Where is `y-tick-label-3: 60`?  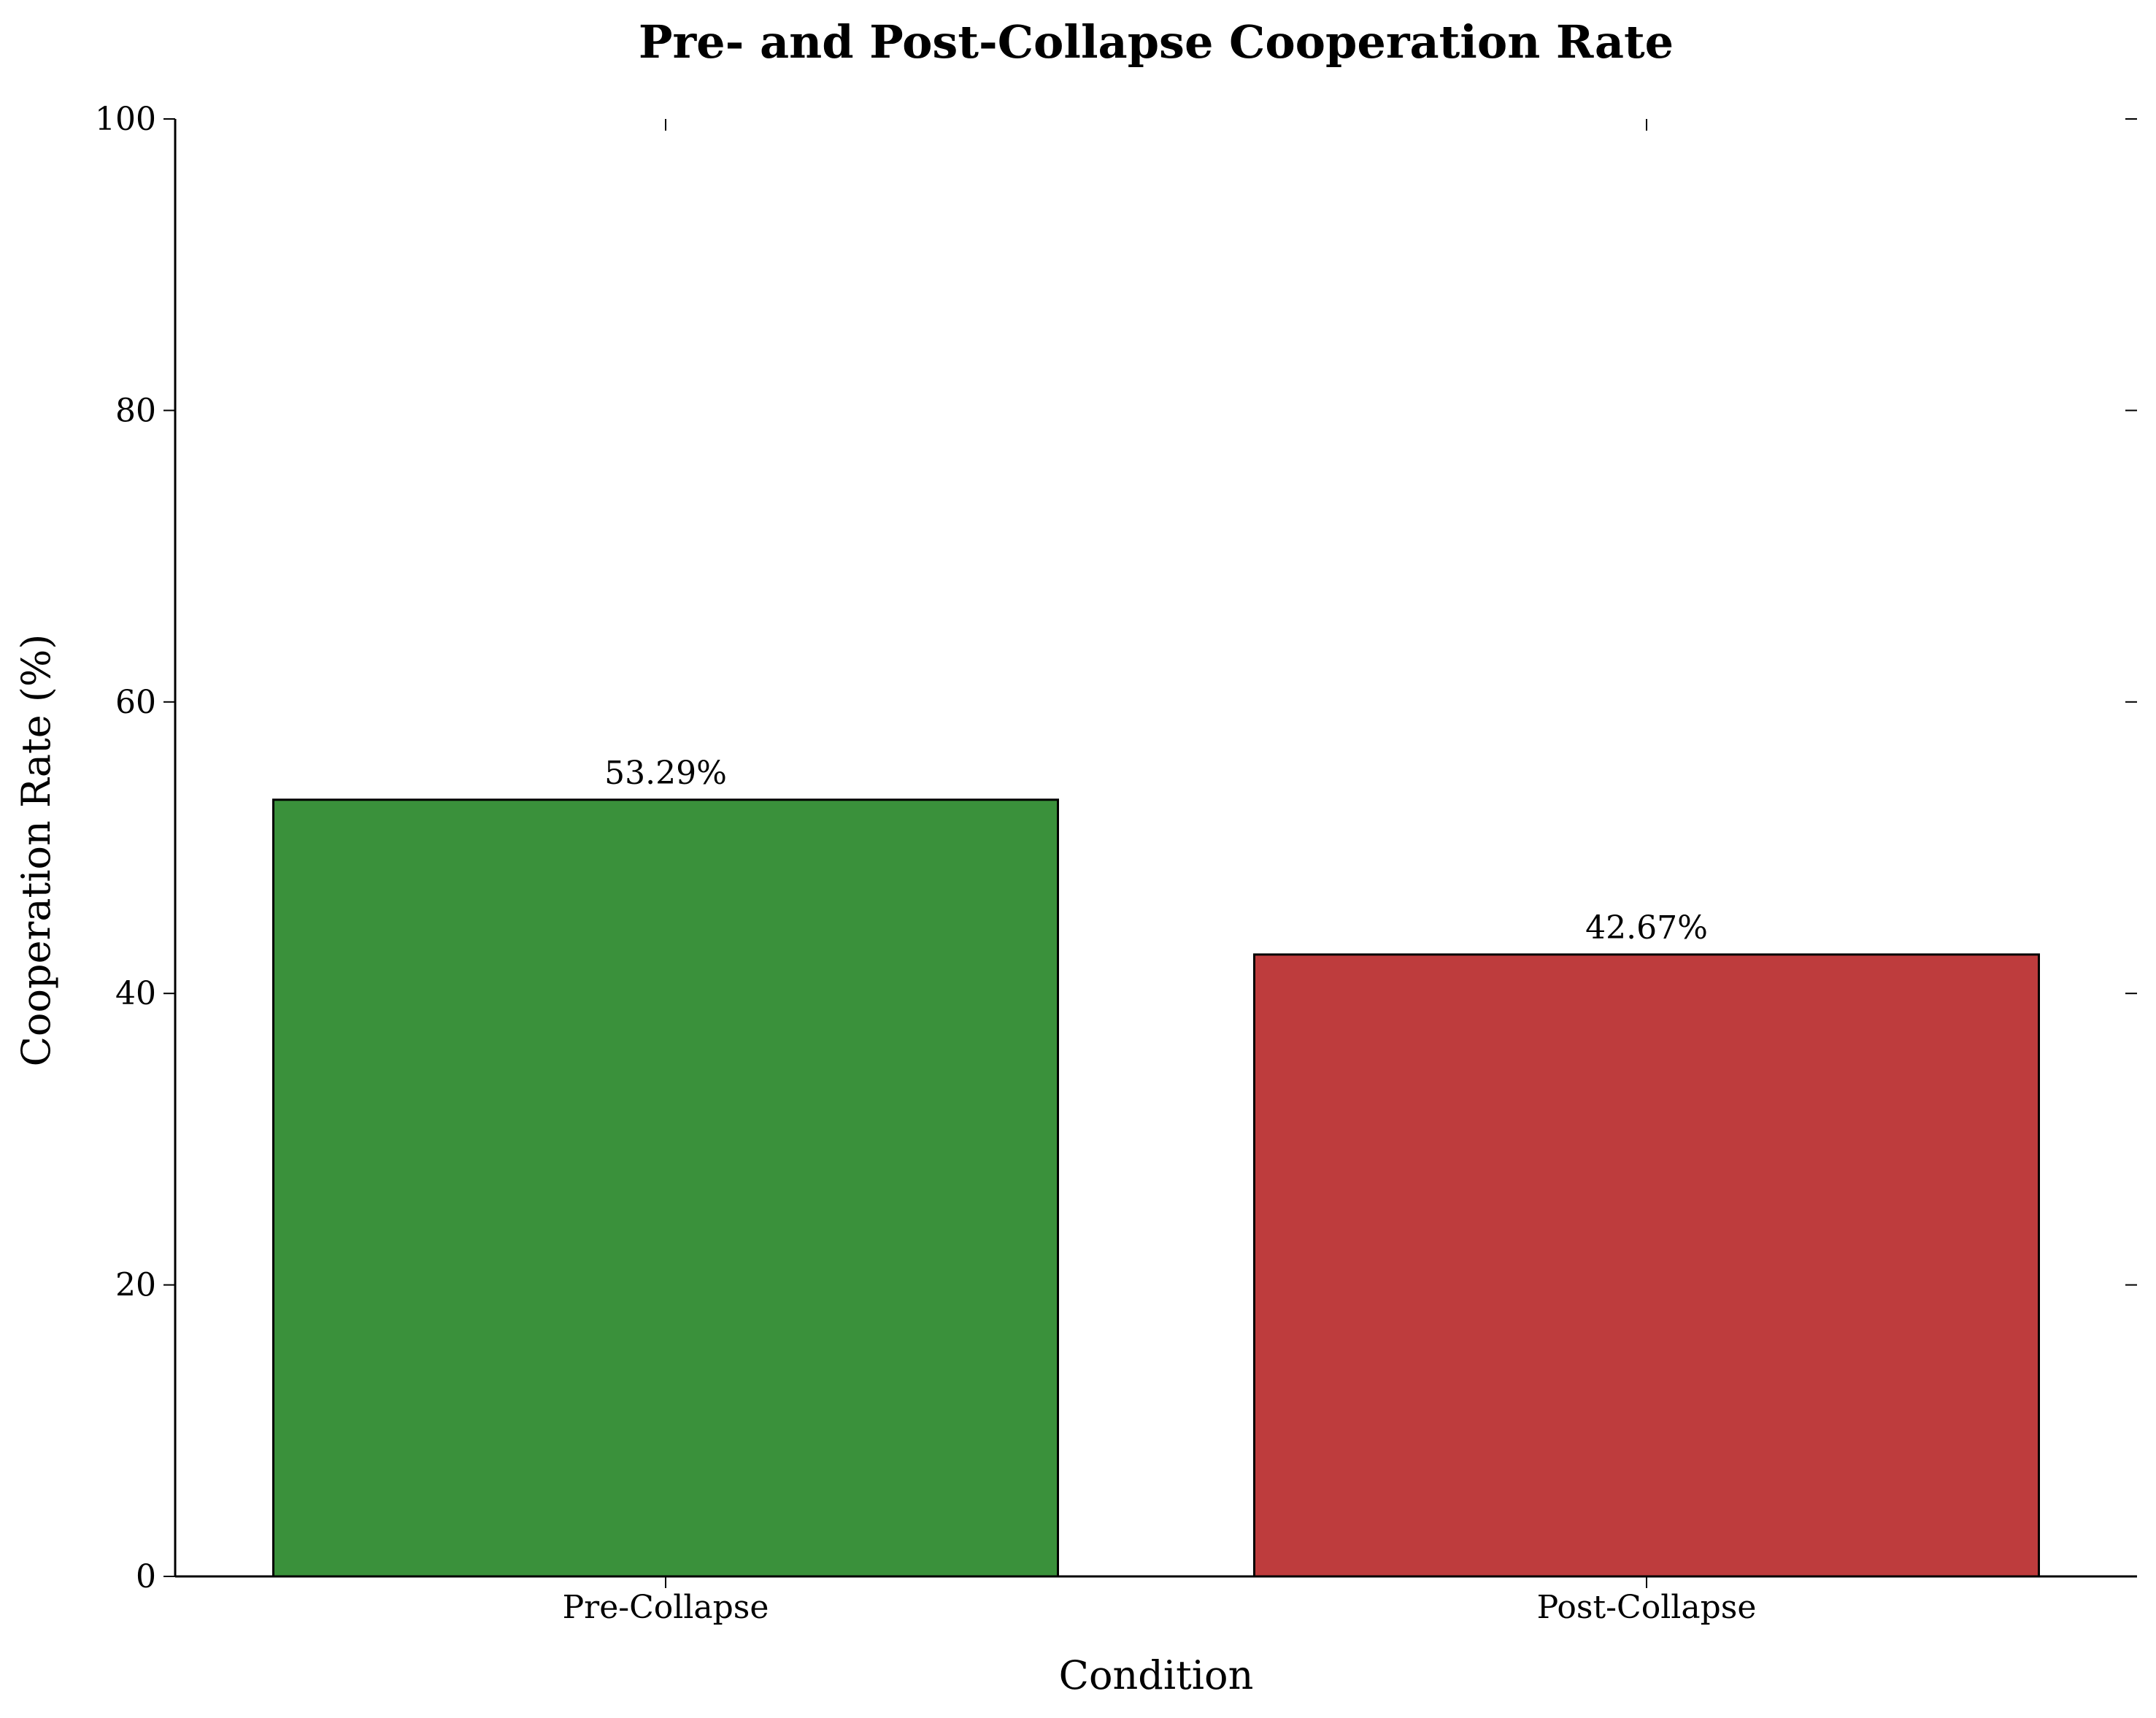
y-tick-label-3: 60 is located at coordinates (135, 702).